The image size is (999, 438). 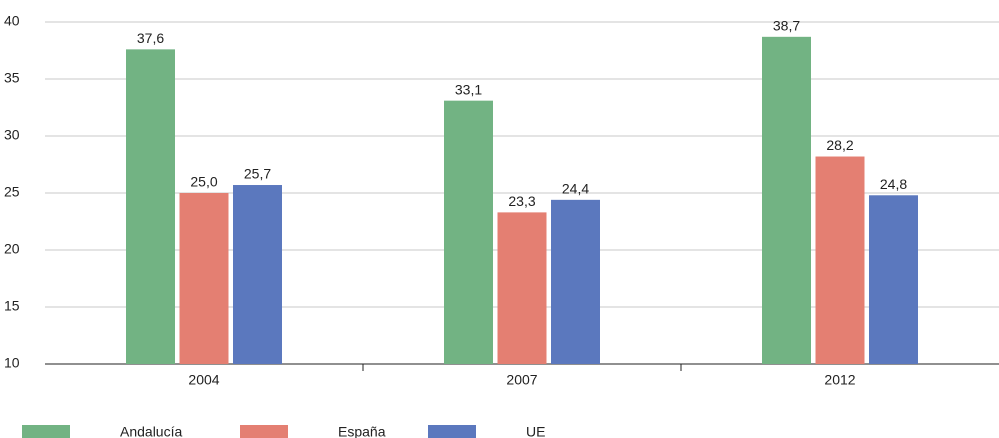 What do you see at coordinates (575, 189) in the screenshot?
I see `data-label: 24,4` at bounding box center [575, 189].